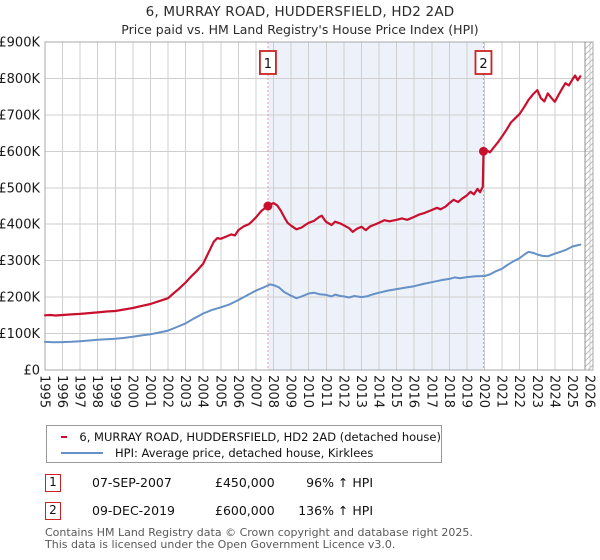 The height and width of the screenshot is (560, 600). Describe the element at coordinates (202, 391) in the screenshot. I see `svg-text: 2004` at that location.